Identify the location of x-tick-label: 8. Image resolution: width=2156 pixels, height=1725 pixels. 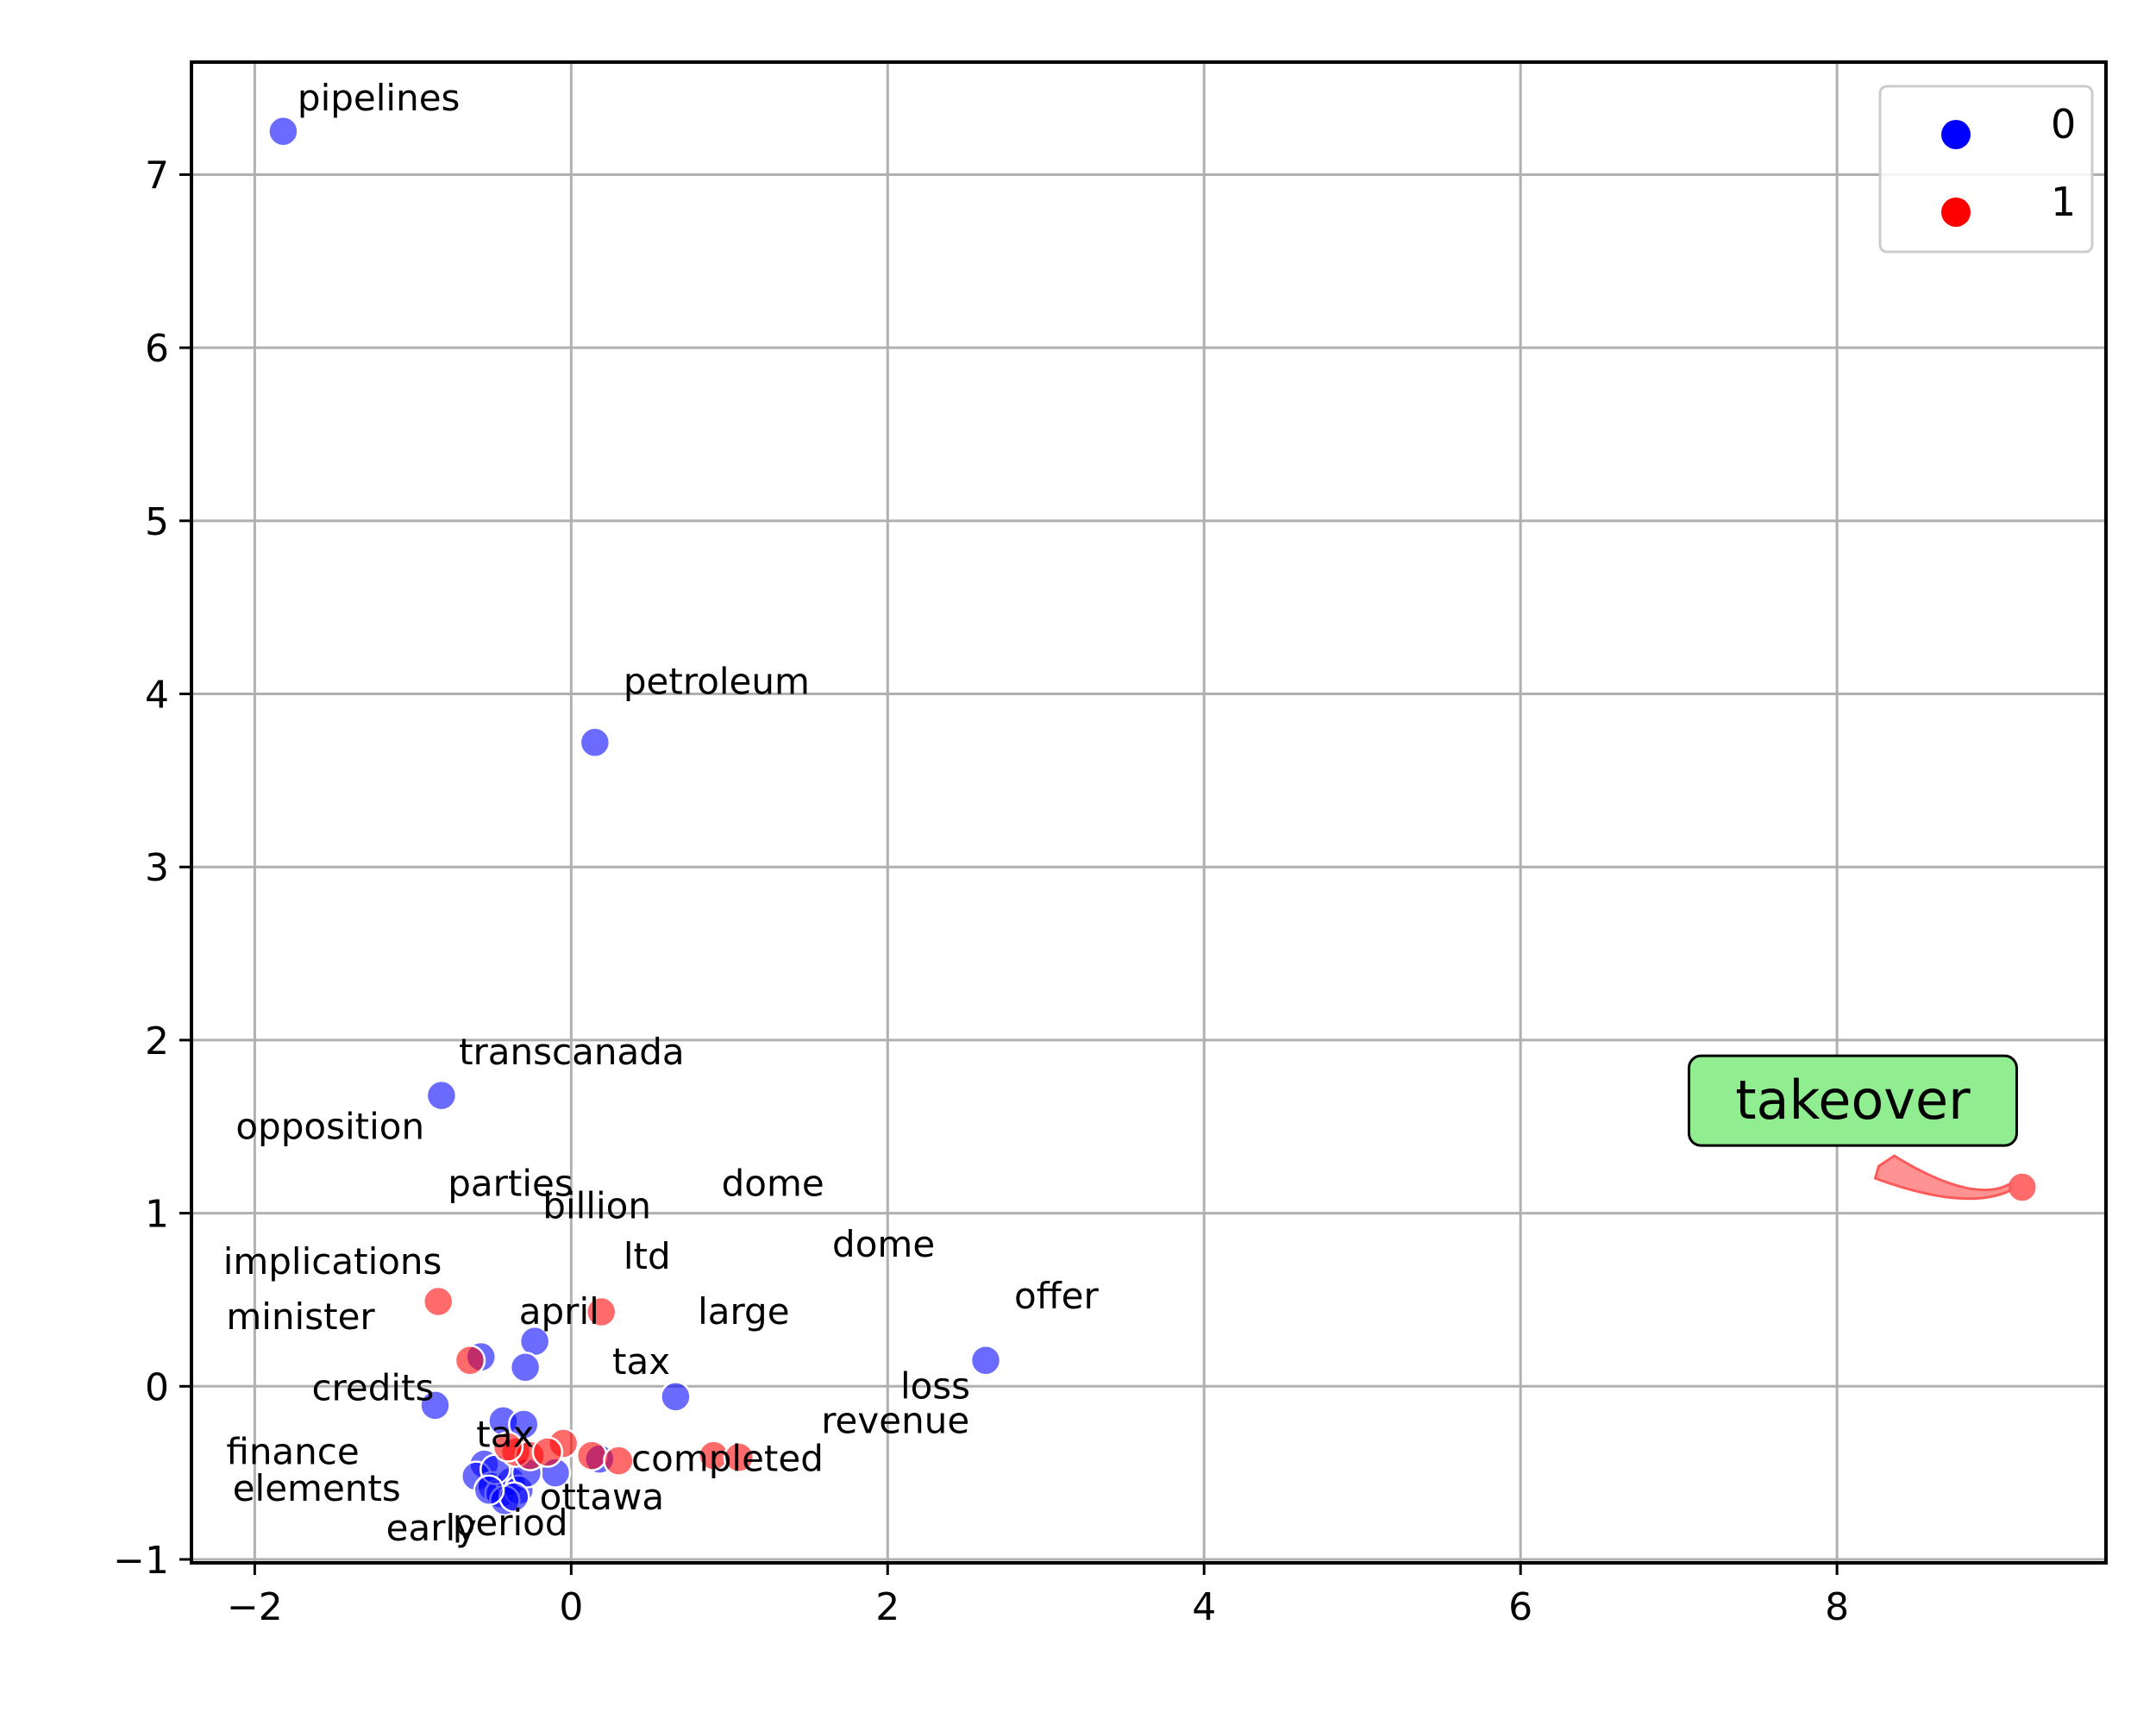
(1837, 1607).